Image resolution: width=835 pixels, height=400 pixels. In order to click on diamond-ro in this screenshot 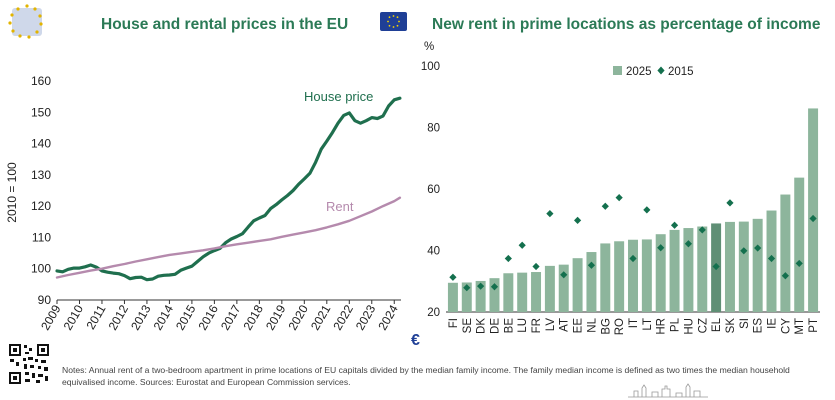, I will do `click(619, 198)`.